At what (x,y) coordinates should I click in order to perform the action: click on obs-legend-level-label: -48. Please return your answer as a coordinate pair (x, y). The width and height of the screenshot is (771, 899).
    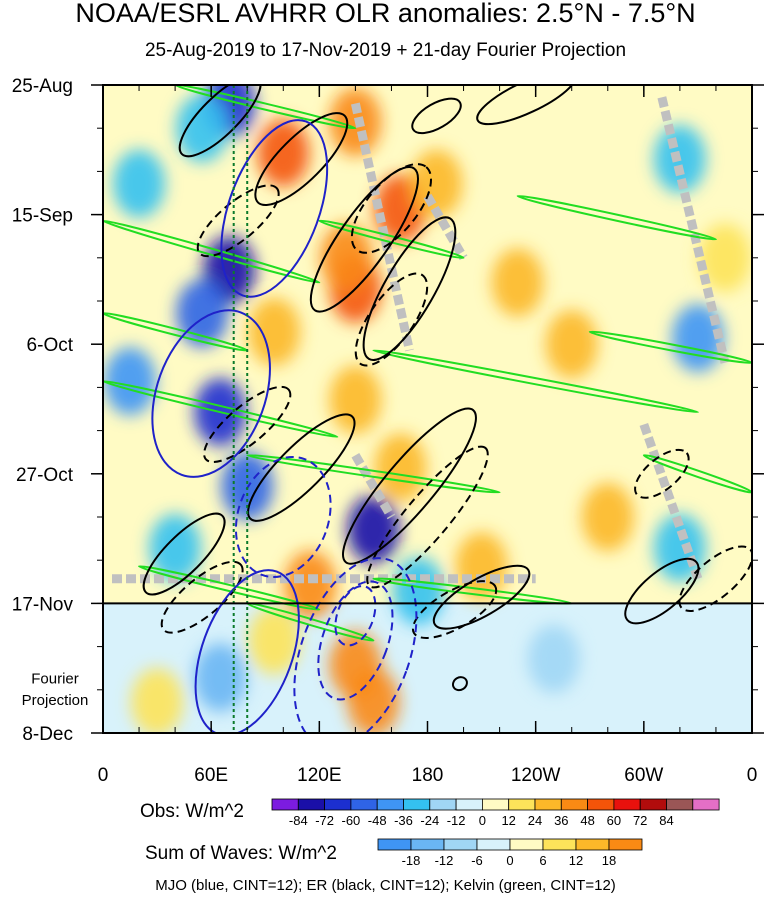
    Looking at the image, I should click on (377, 820).